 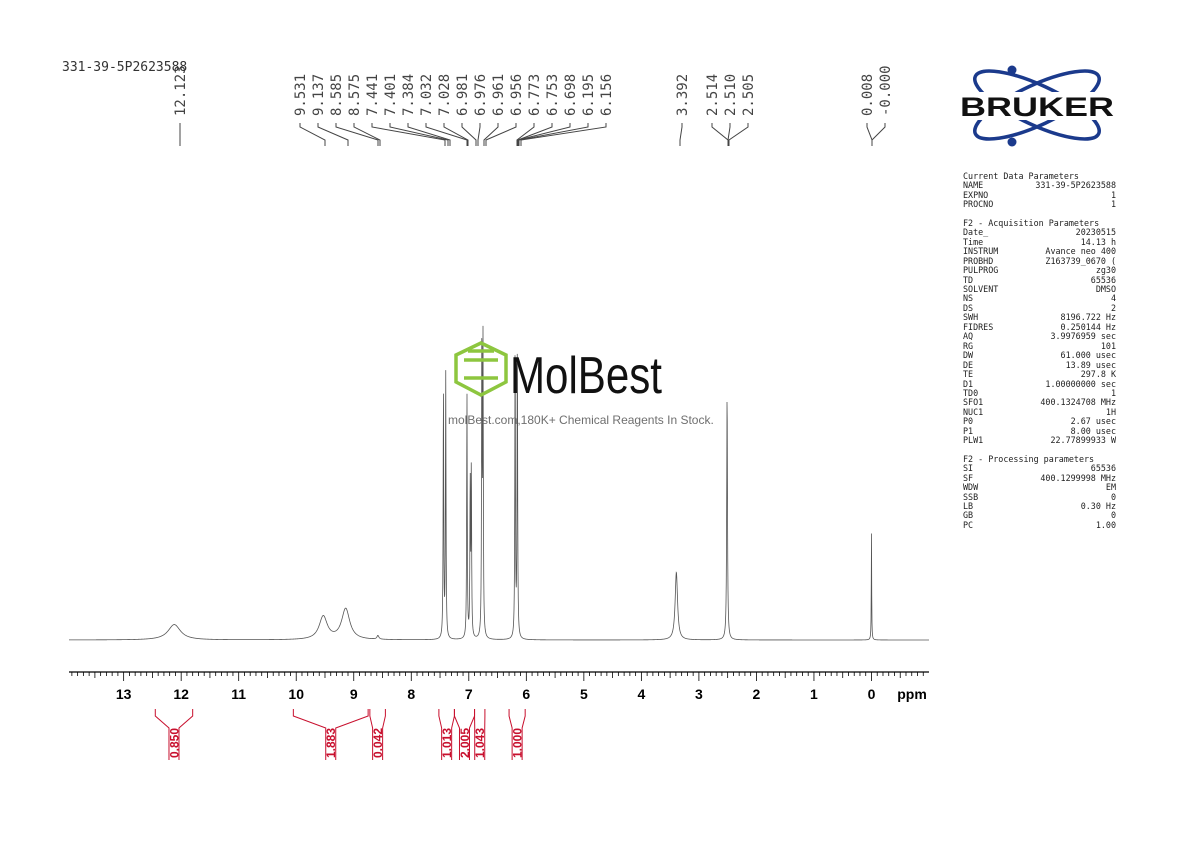 What do you see at coordinates (1039, 421) in the screenshot?
I see `param-row: P0 2.67 usec` at bounding box center [1039, 421].